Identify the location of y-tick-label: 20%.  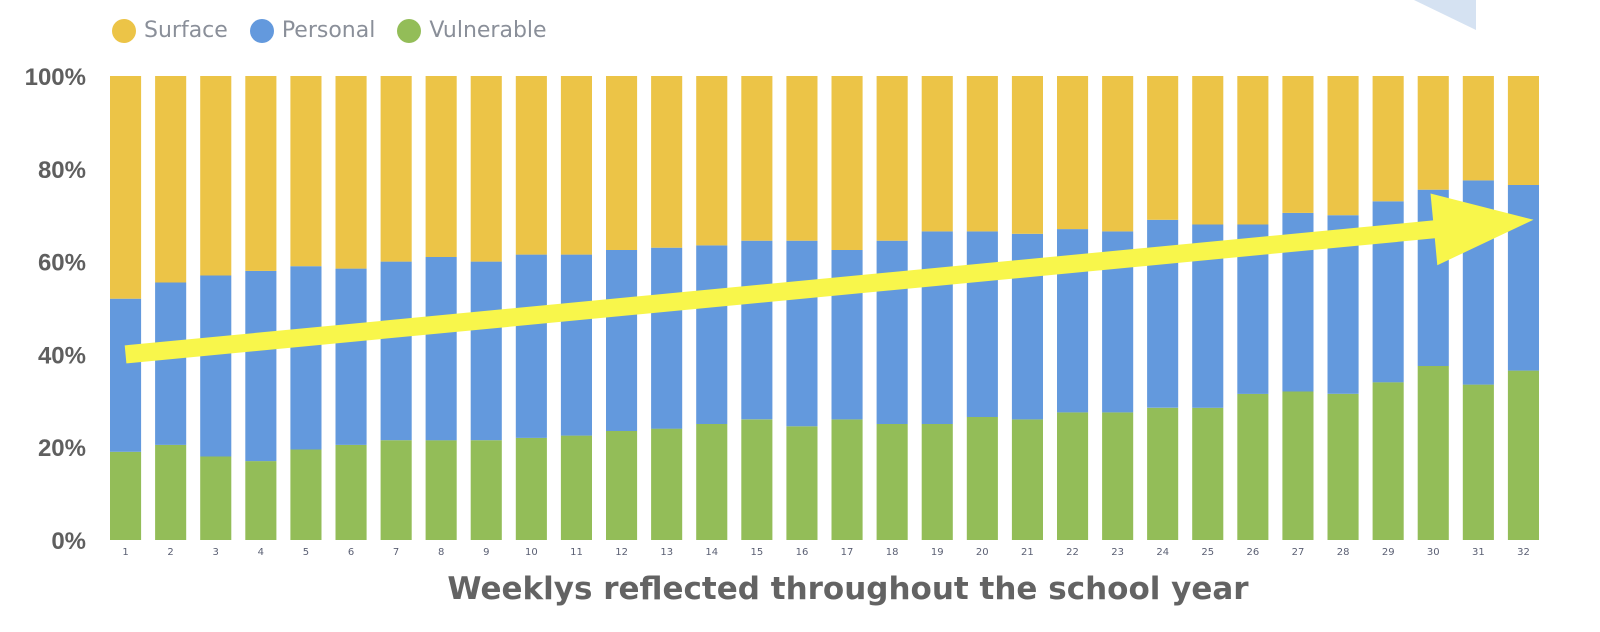
(62, 448).